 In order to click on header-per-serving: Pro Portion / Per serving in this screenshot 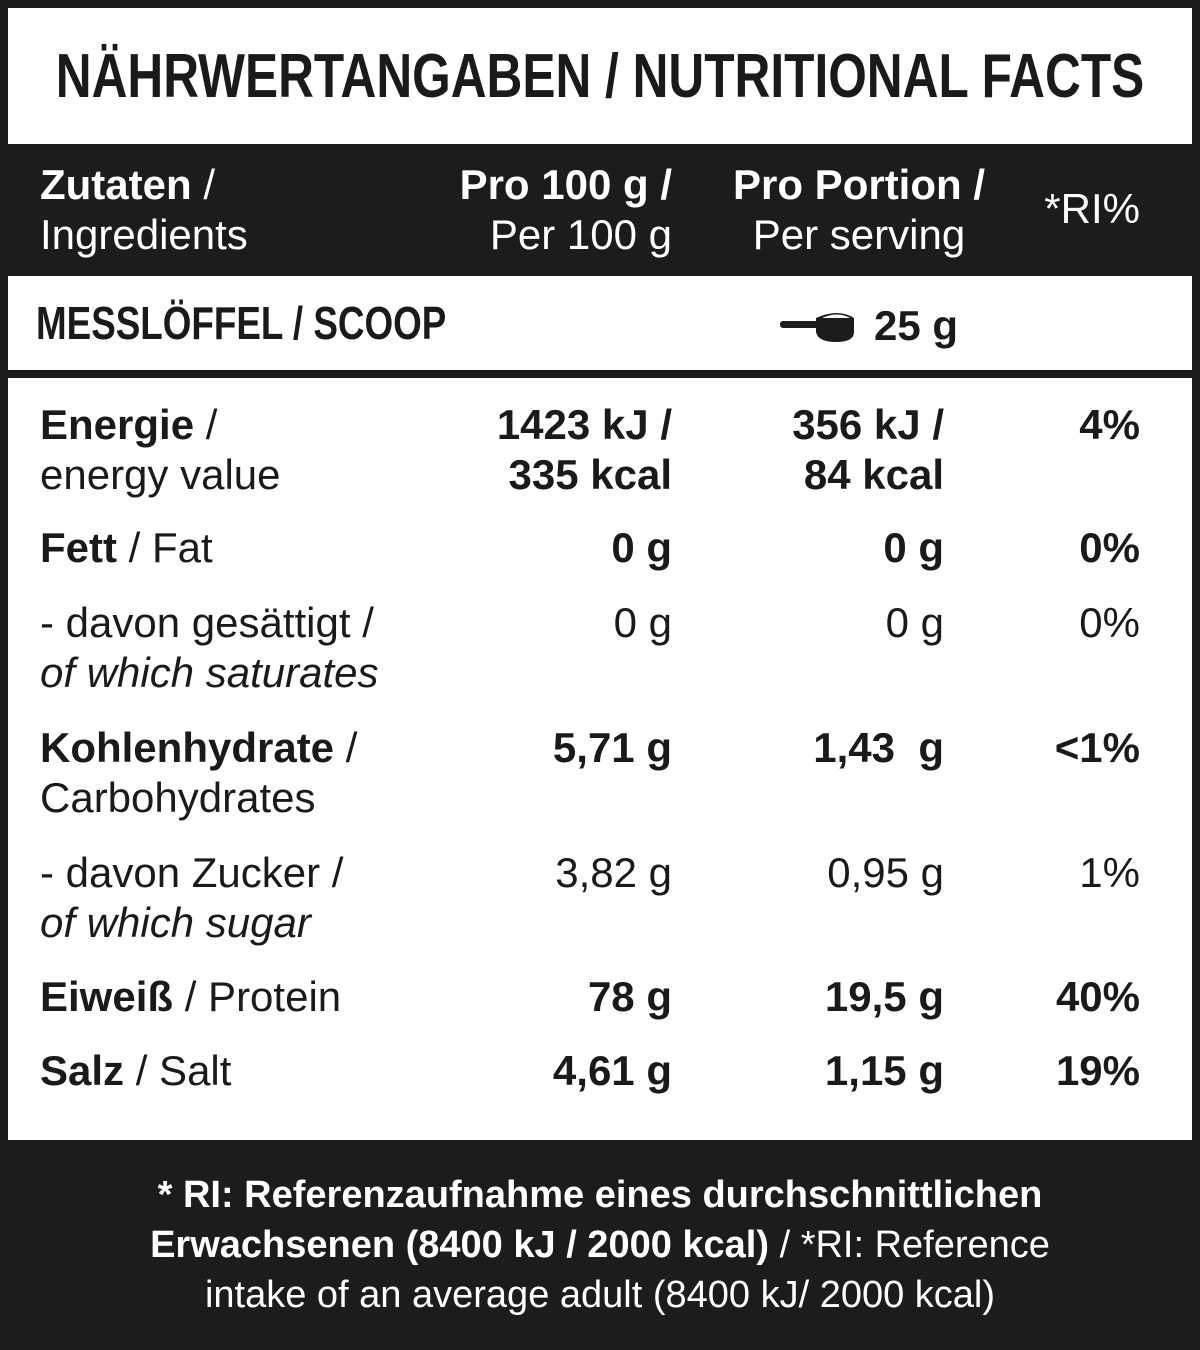, I will do `click(859, 209)`.